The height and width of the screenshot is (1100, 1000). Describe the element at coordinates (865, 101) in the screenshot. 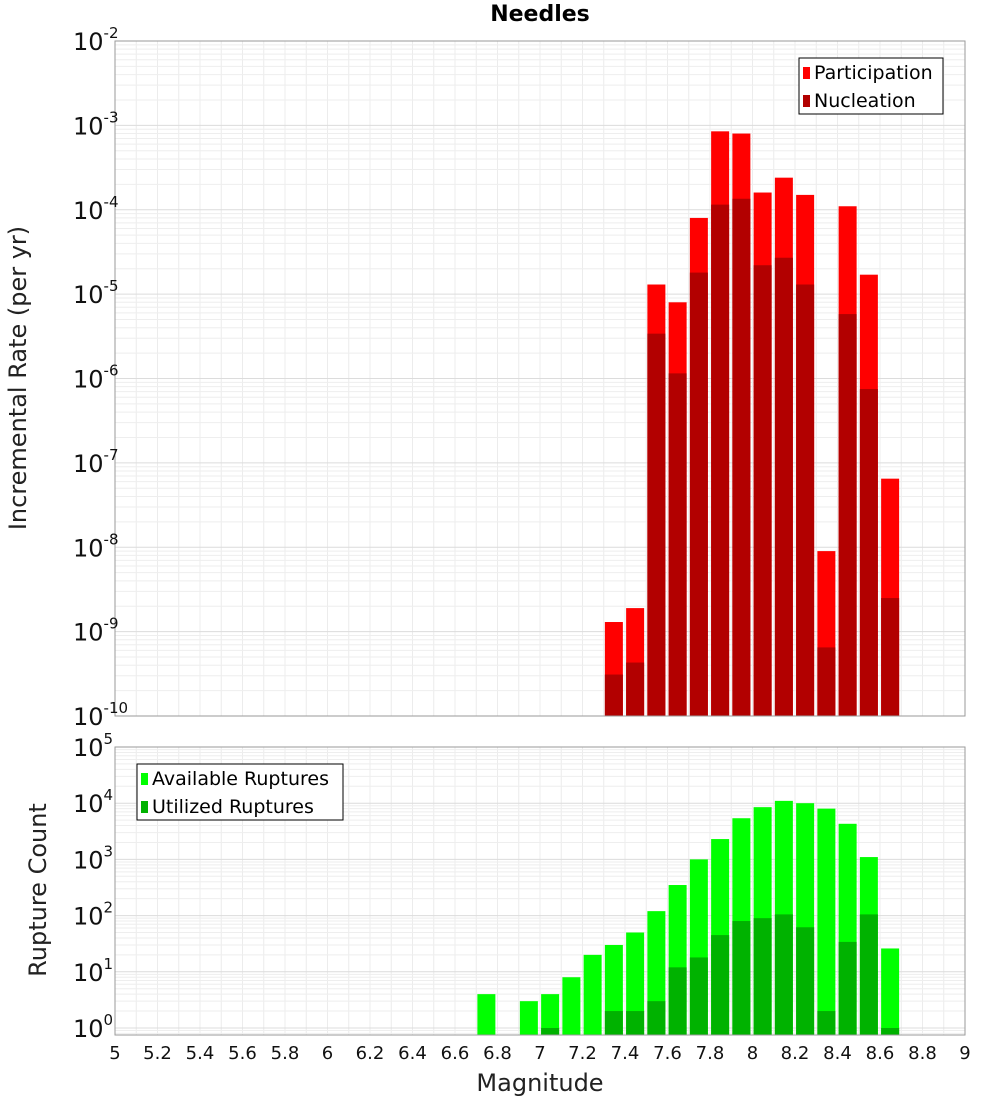

I see `legend-label: Nucleation` at that location.